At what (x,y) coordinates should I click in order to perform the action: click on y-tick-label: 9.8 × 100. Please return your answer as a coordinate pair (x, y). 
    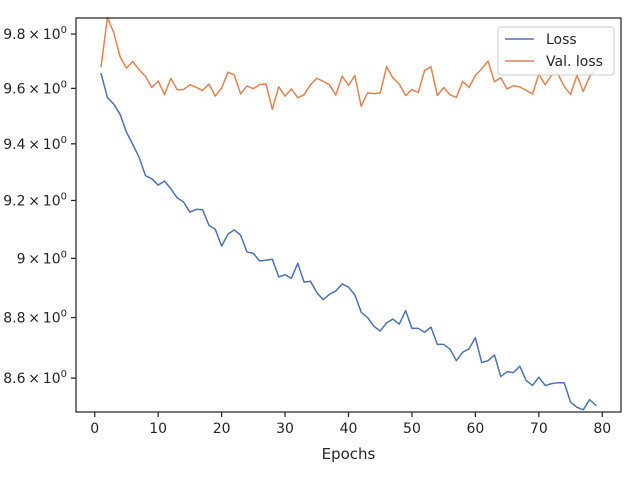
    Looking at the image, I should click on (35, 34).